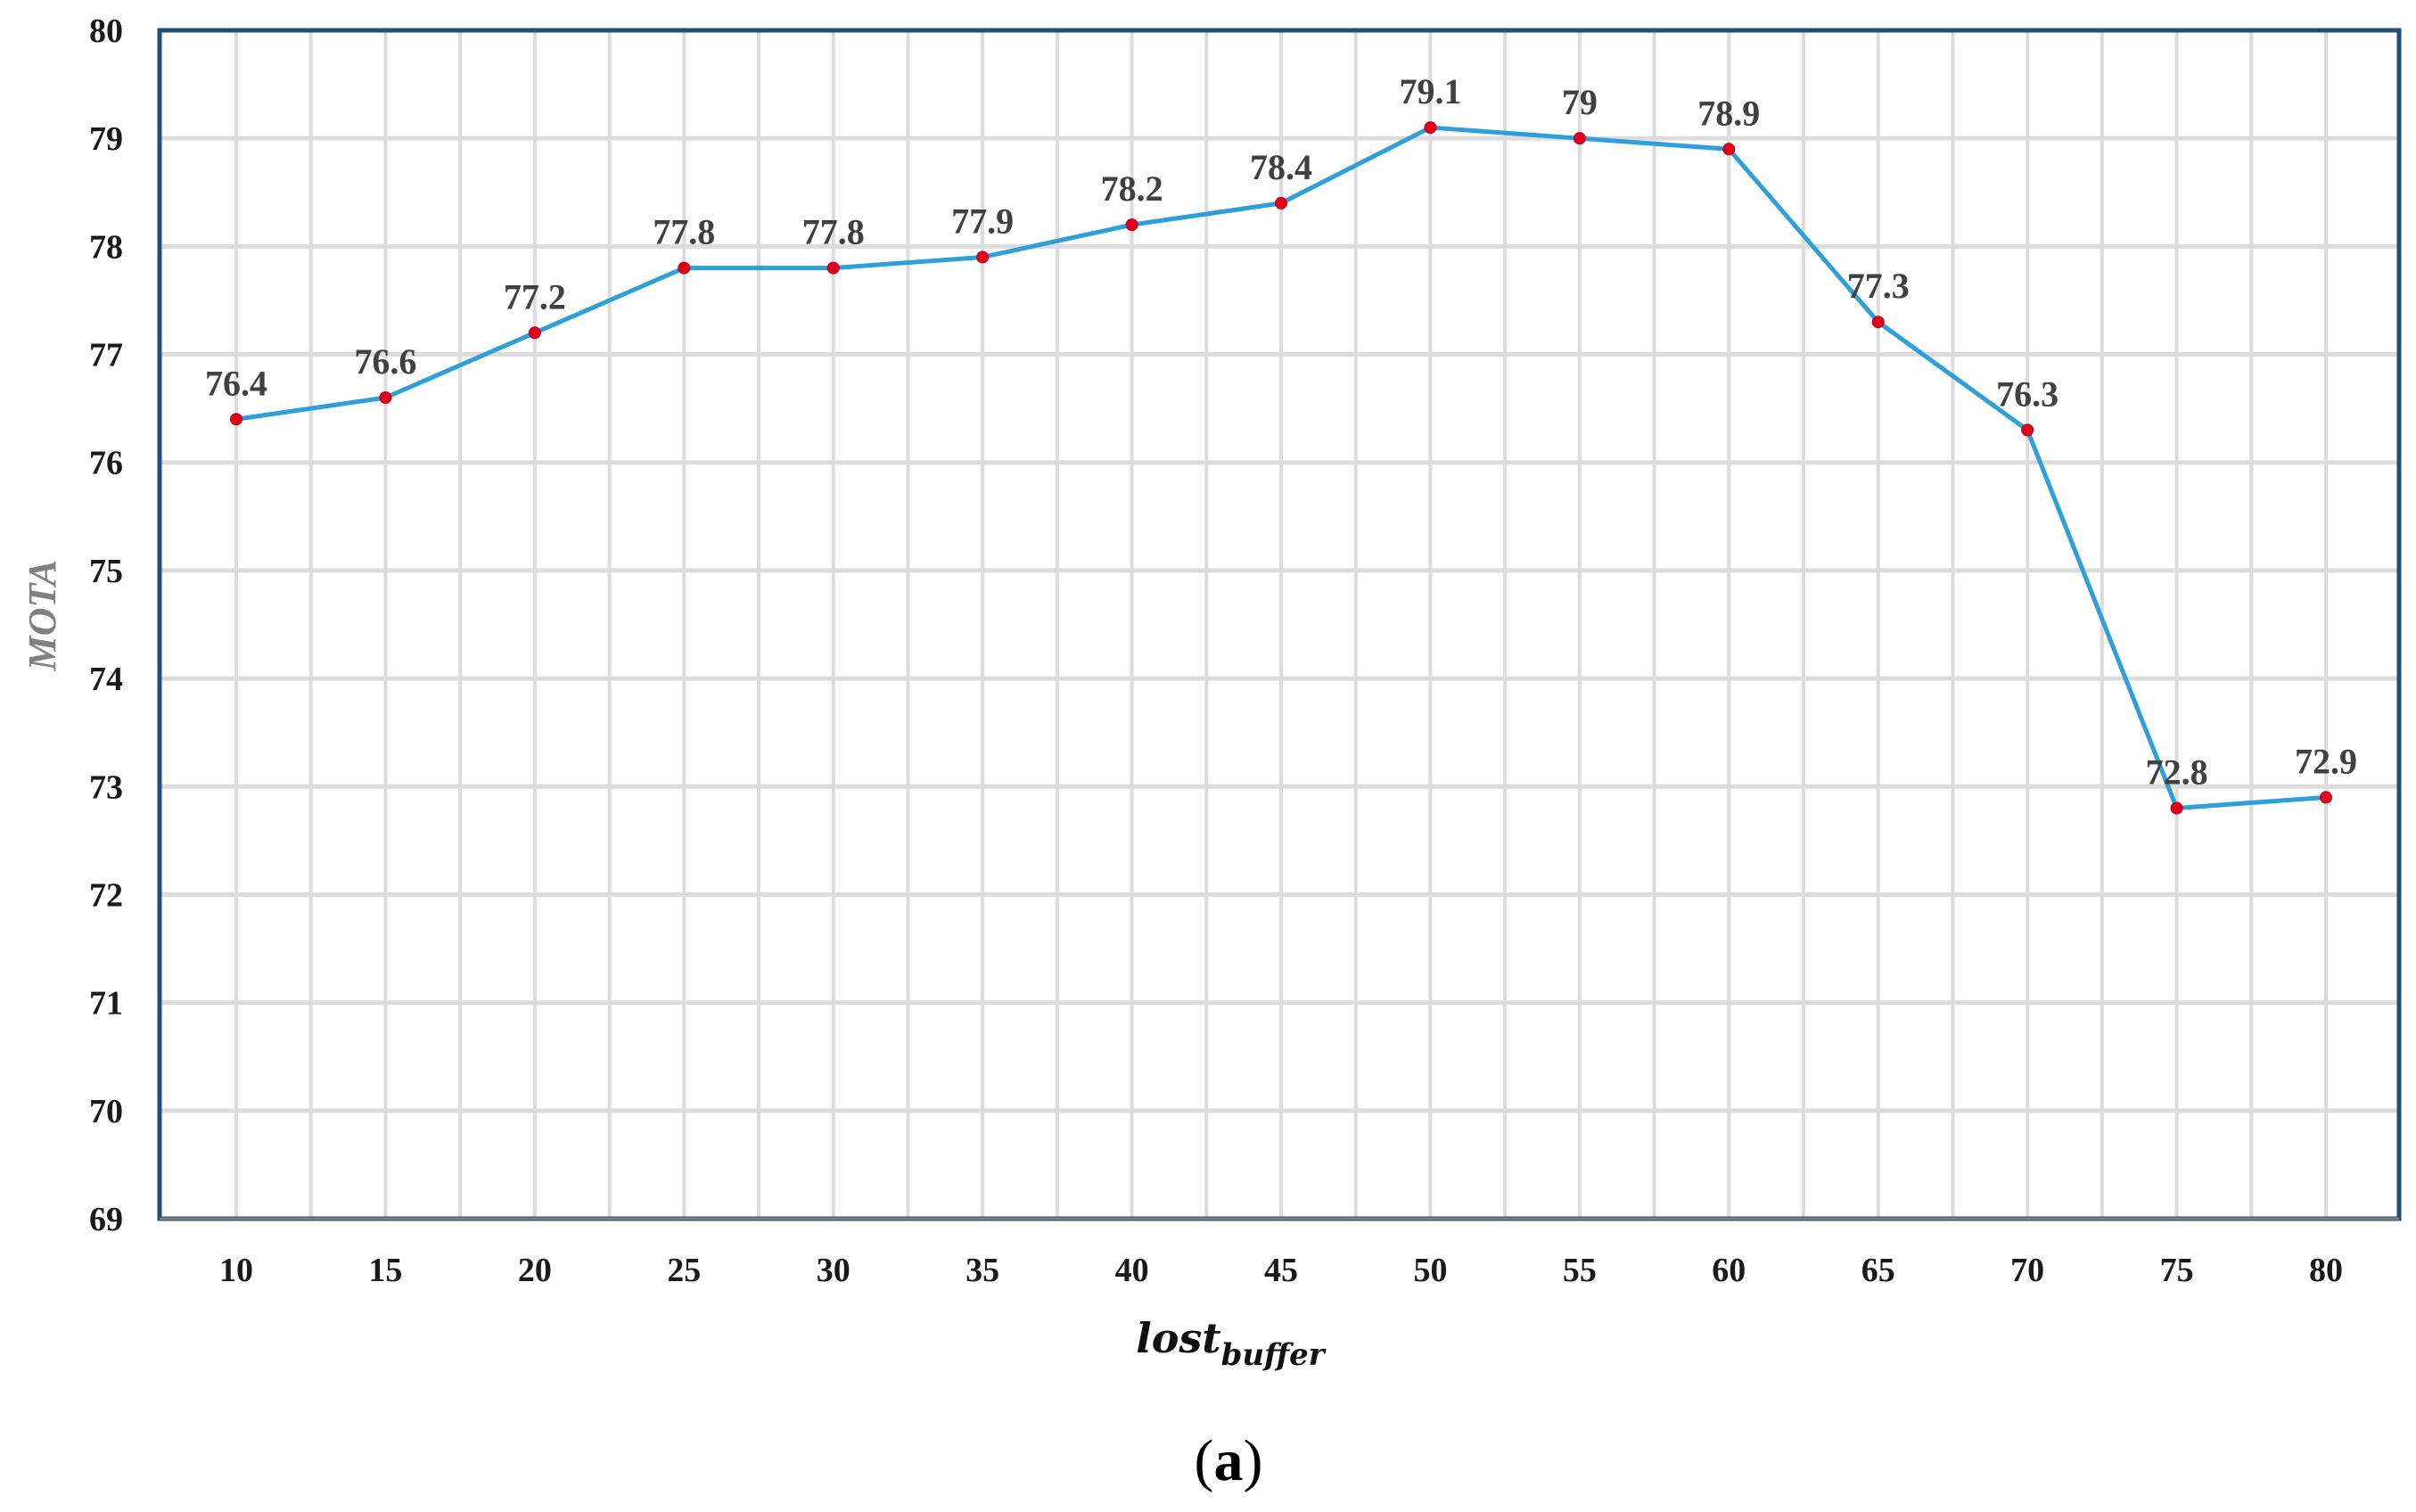  What do you see at coordinates (983, 221) in the screenshot?
I see `data-label: 77.9` at bounding box center [983, 221].